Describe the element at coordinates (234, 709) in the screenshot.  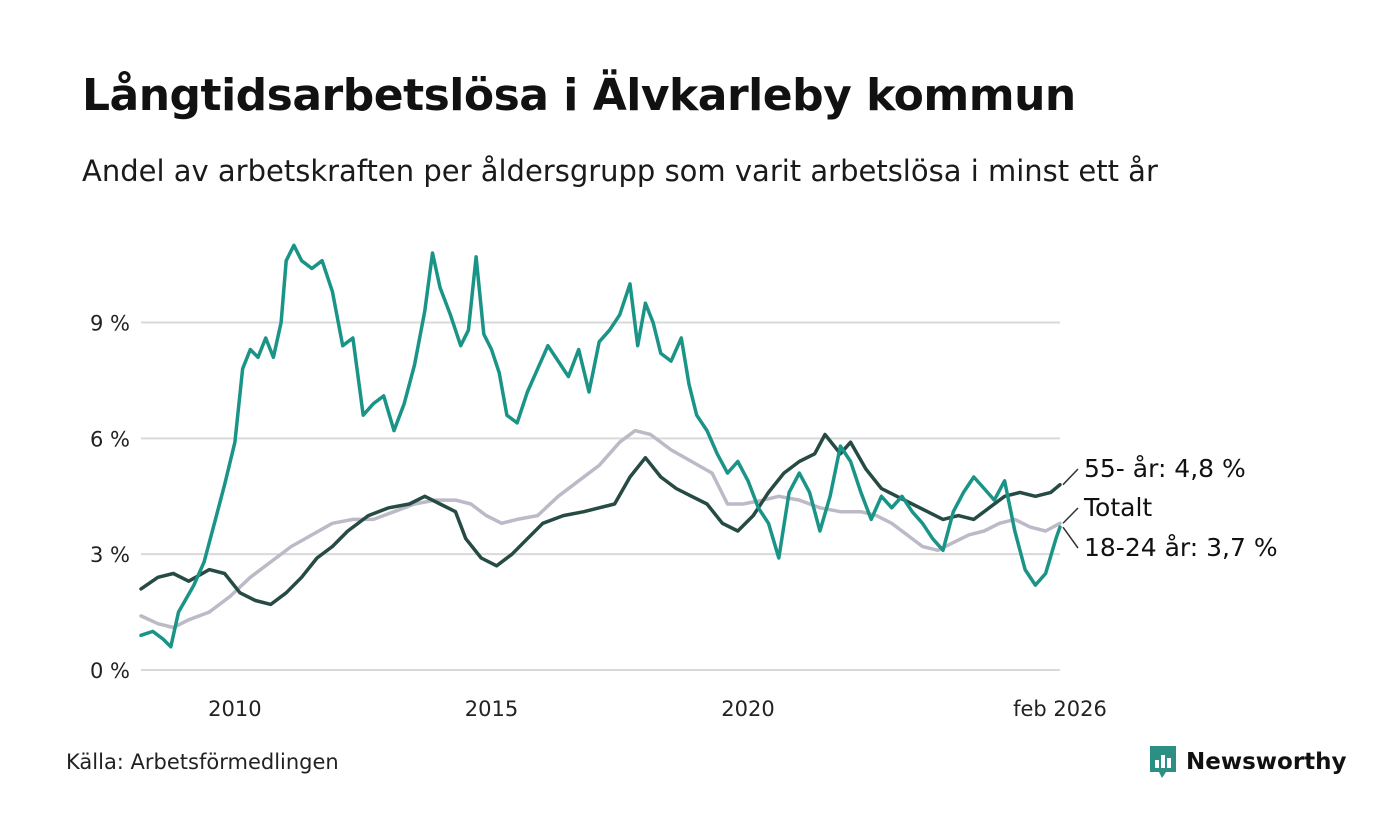
I see `x-tick-label: 2010` at that location.